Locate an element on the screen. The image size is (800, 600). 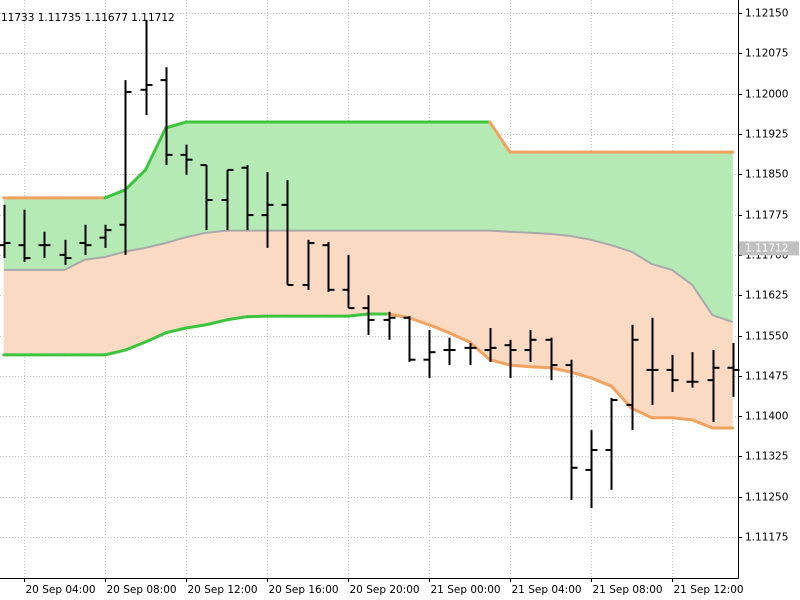
x-tick-label: 21 Sep 04:00 is located at coordinates (547, 590).